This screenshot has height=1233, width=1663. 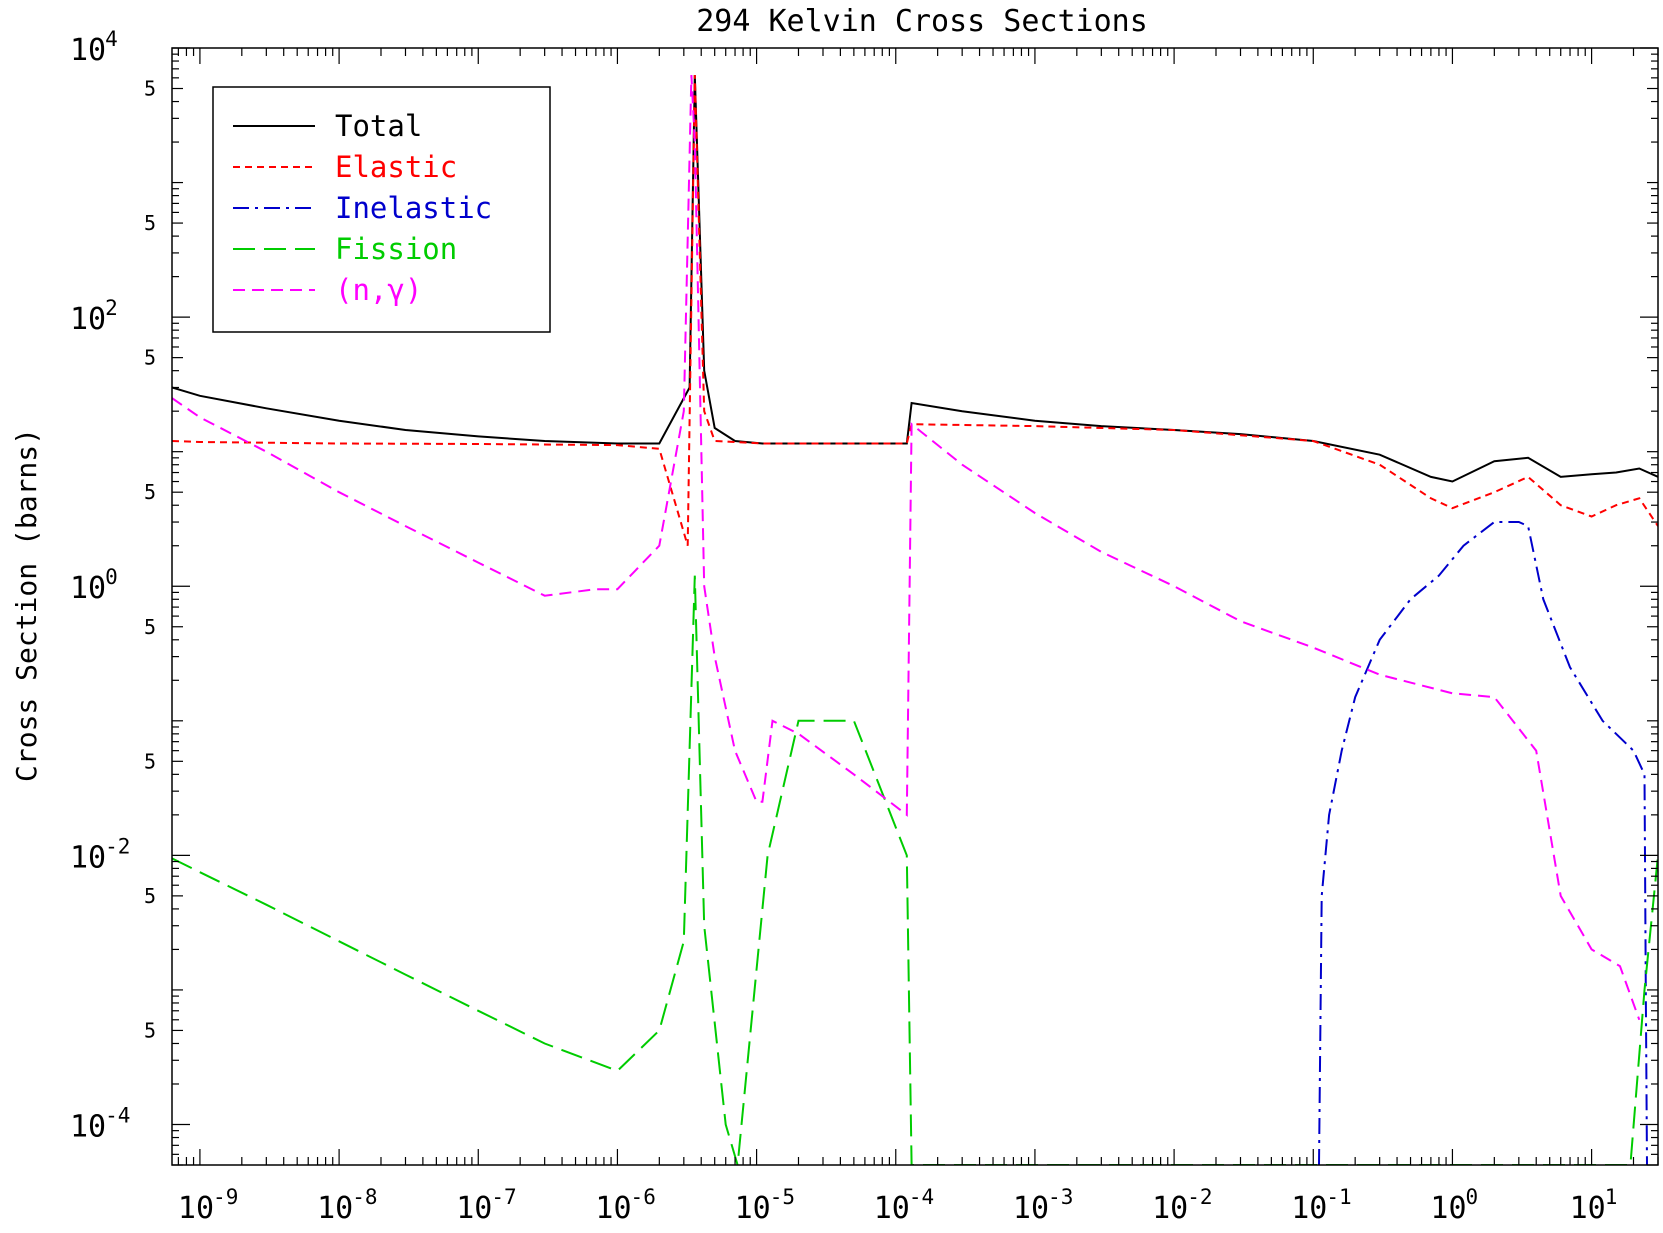 I want to click on legend: Total Elastic Inelastic Fission (n,γ), so click(x=381, y=209).